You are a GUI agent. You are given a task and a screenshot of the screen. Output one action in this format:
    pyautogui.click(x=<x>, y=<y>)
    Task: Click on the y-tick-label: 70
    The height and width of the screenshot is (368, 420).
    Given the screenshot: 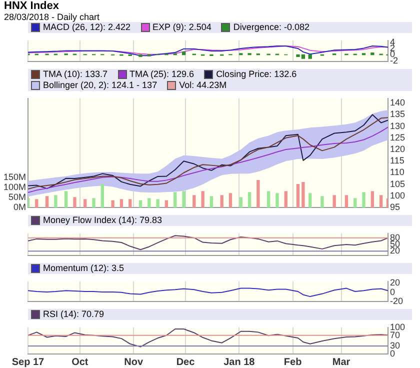 What is the action you would take?
    pyautogui.click(x=395, y=335)
    